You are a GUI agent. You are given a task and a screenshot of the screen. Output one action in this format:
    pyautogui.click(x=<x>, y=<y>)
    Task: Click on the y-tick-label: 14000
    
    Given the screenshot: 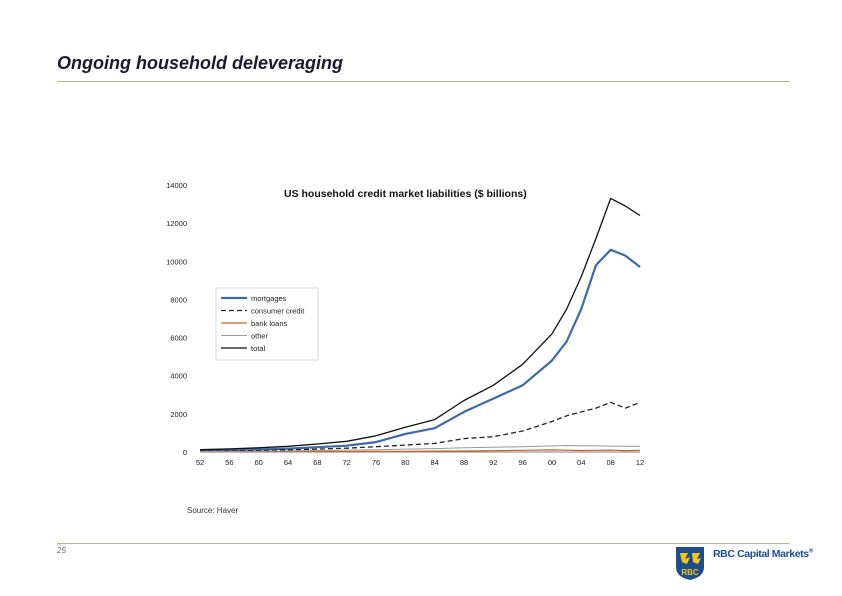 What is the action you would take?
    pyautogui.click(x=176, y=185)
    